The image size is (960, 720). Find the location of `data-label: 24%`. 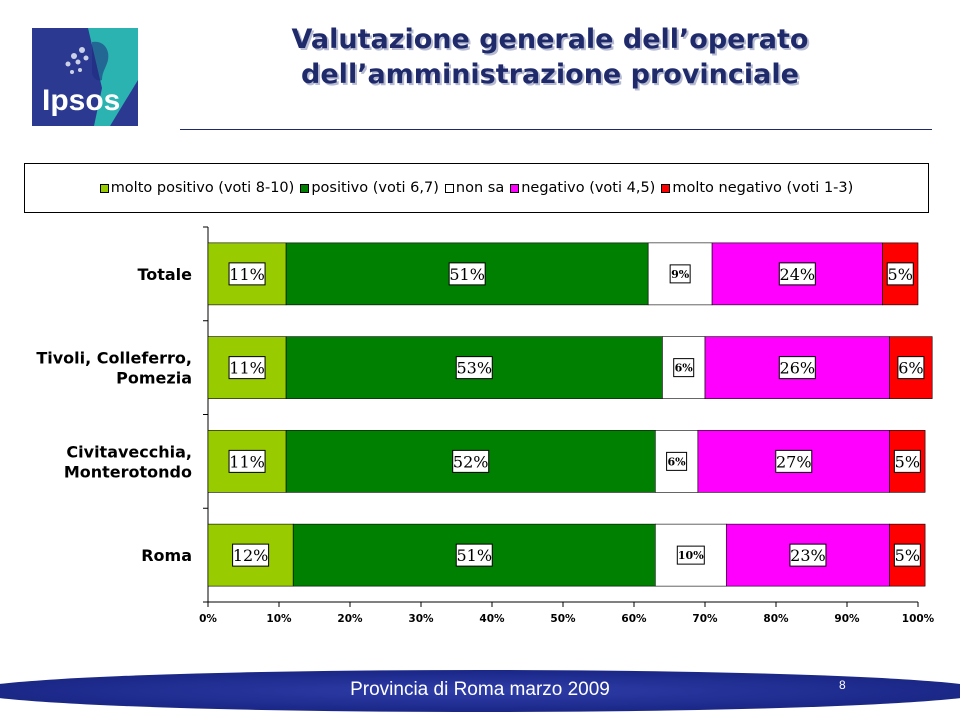

data-label: 24% is located at coordinates (798, 274).